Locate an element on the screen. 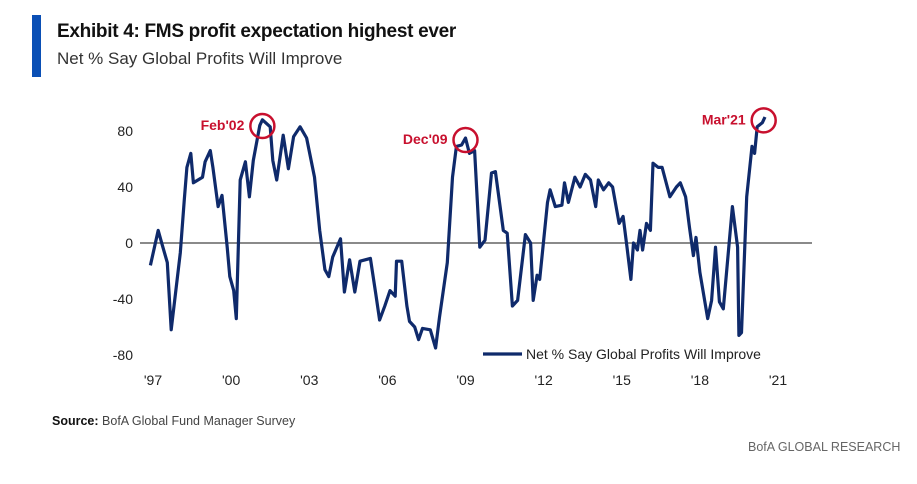 The width and height of the screenshot is (917, 484). source-note: Source: BofA Global Fund Manager Survey is located at coordinates (173, 421).